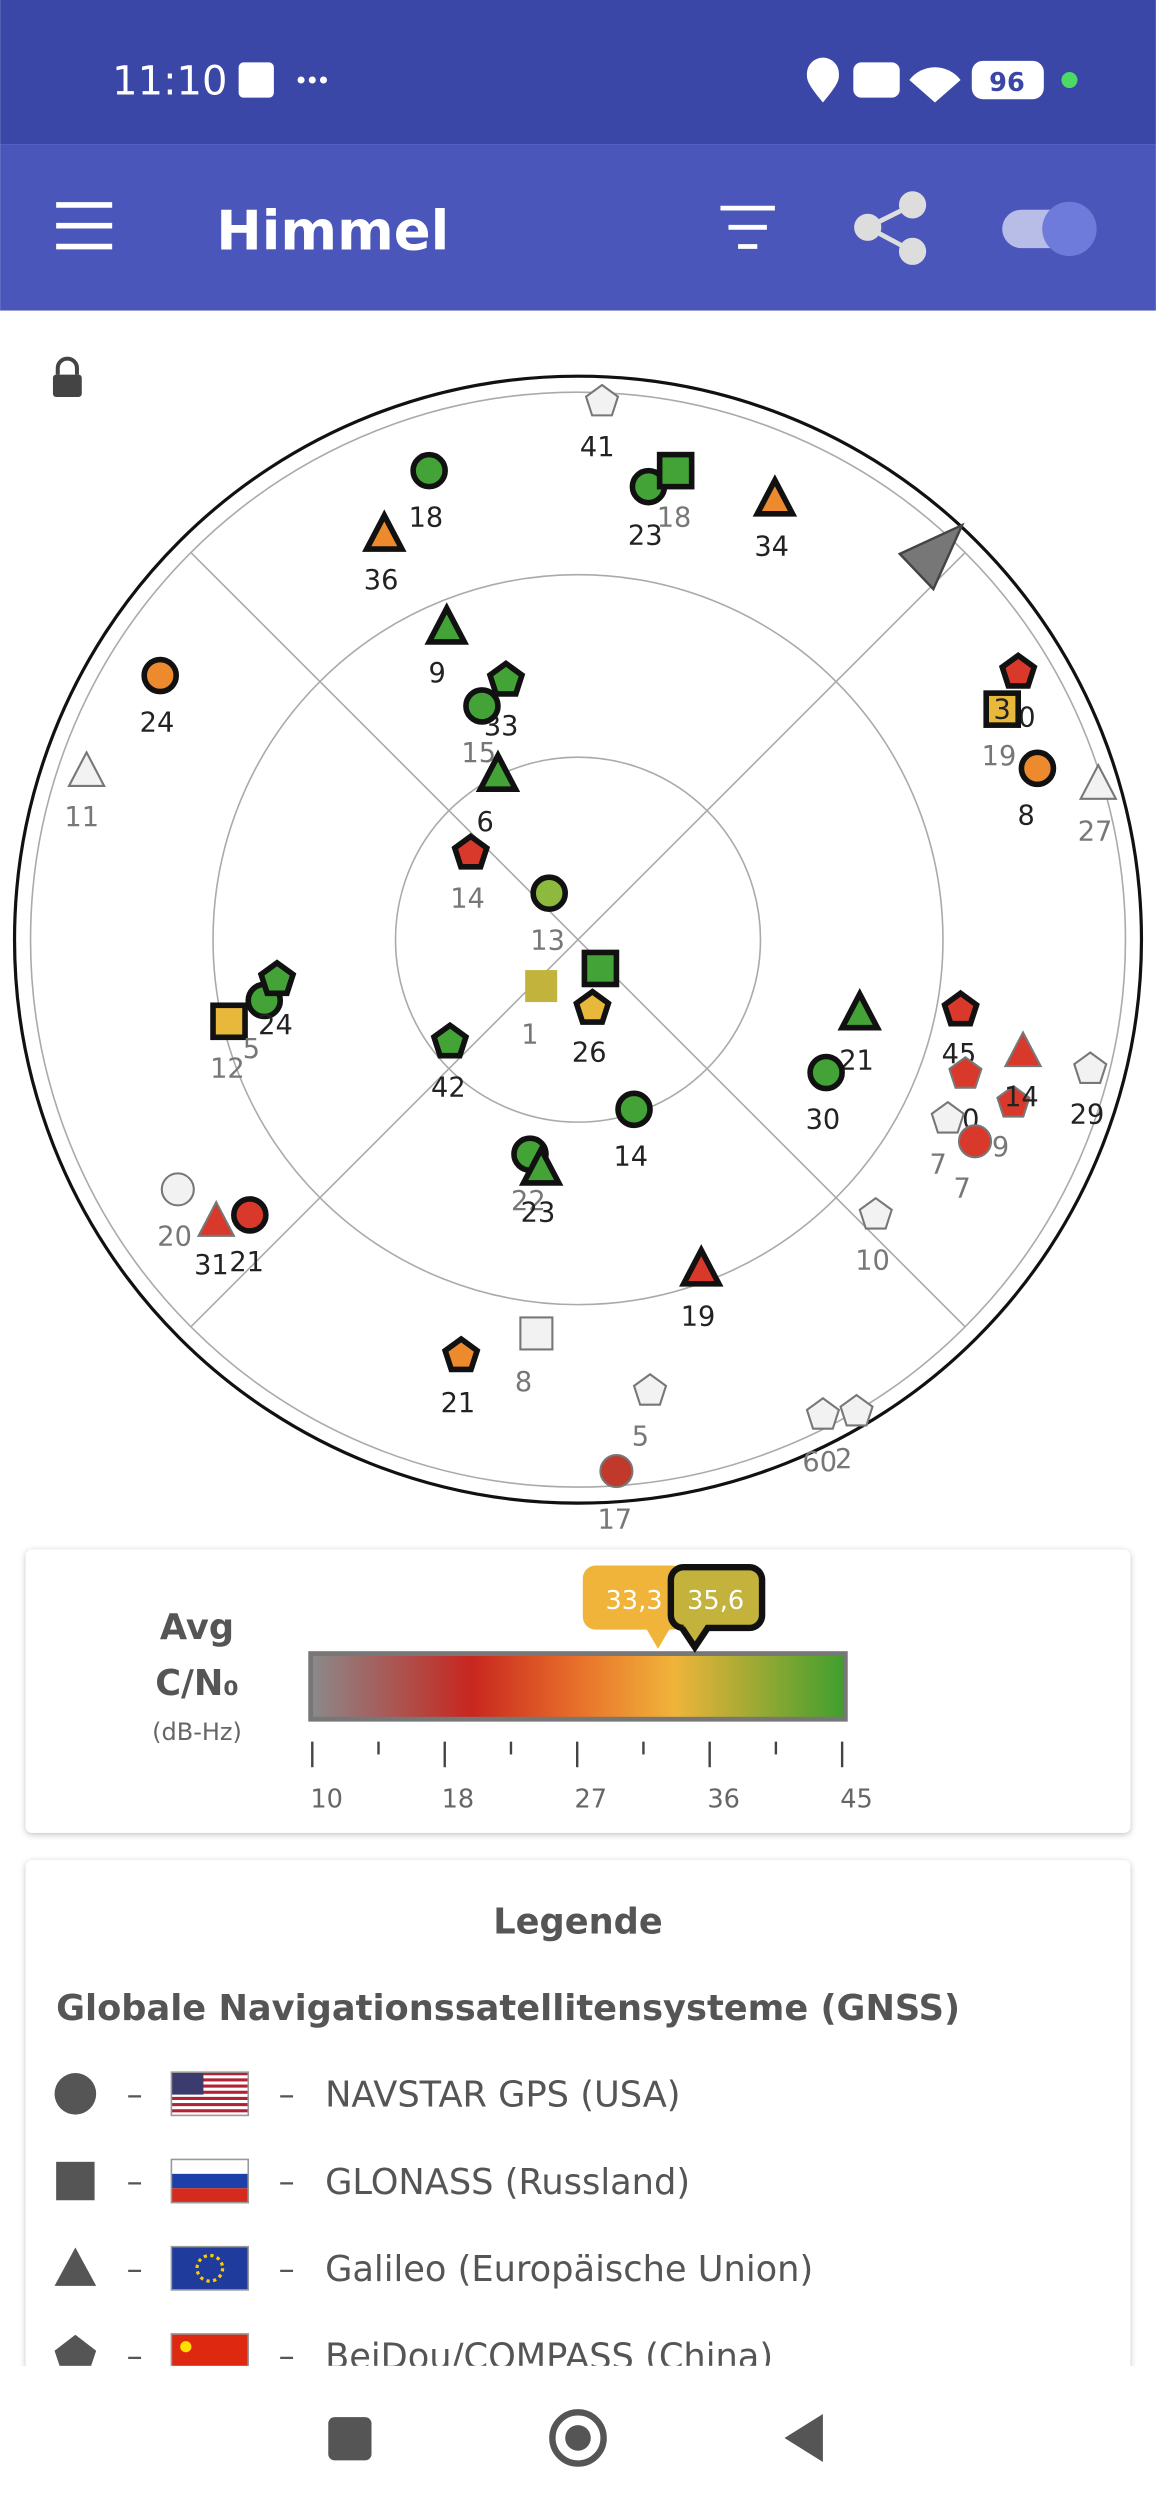 The image size is (1156, 2510). What do you see at coordinates (1095, 831) in the screenshot?
I see `satellite-label: 27` at bounding box center [1095, 831].